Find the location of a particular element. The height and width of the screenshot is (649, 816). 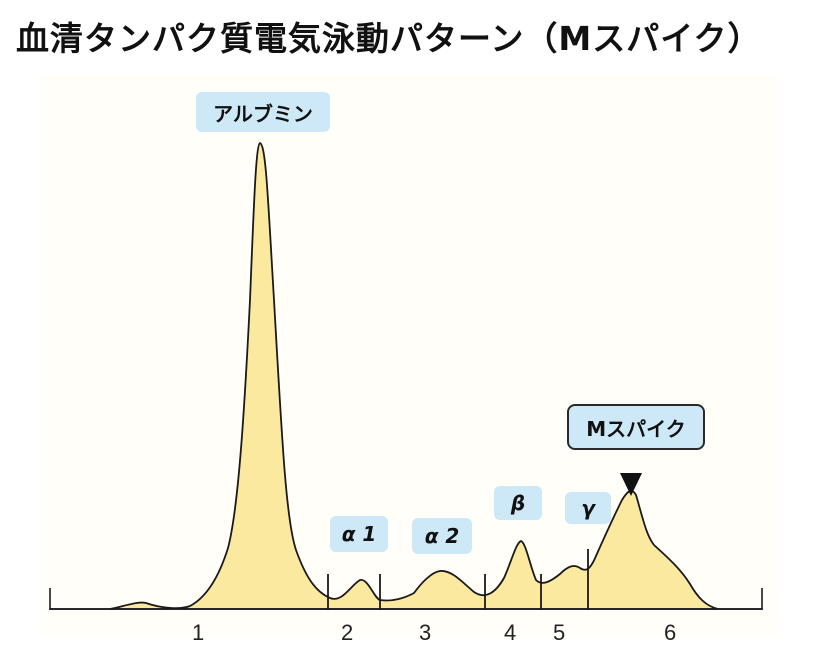

fraction-number-3: 3 is located at coordinates (425, 632).